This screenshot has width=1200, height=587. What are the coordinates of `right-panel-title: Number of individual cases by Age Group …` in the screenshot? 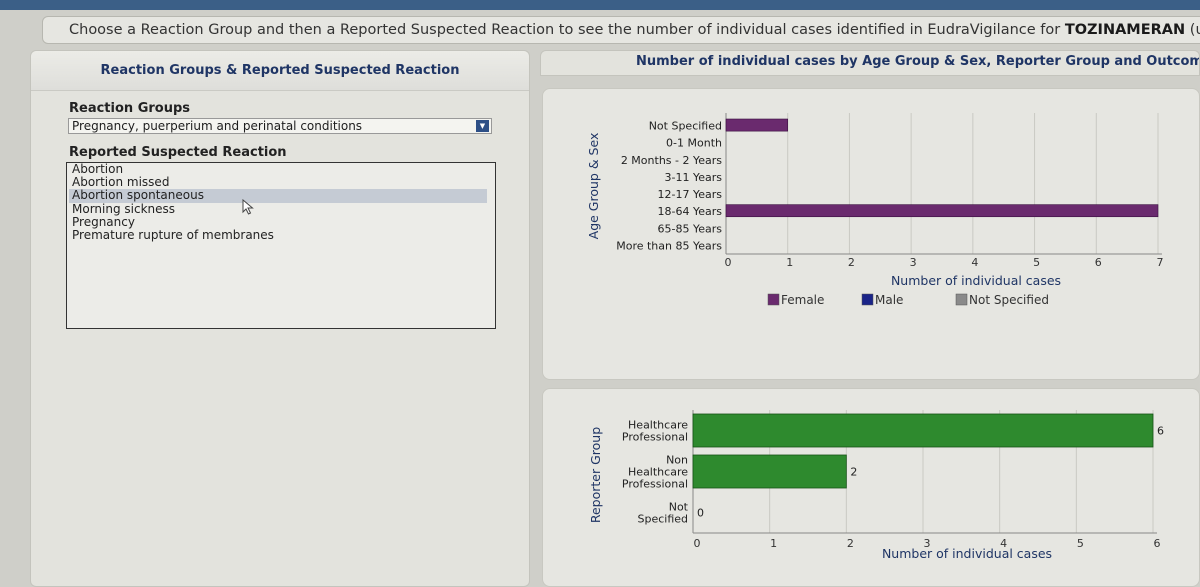 It's located at (870, 63).